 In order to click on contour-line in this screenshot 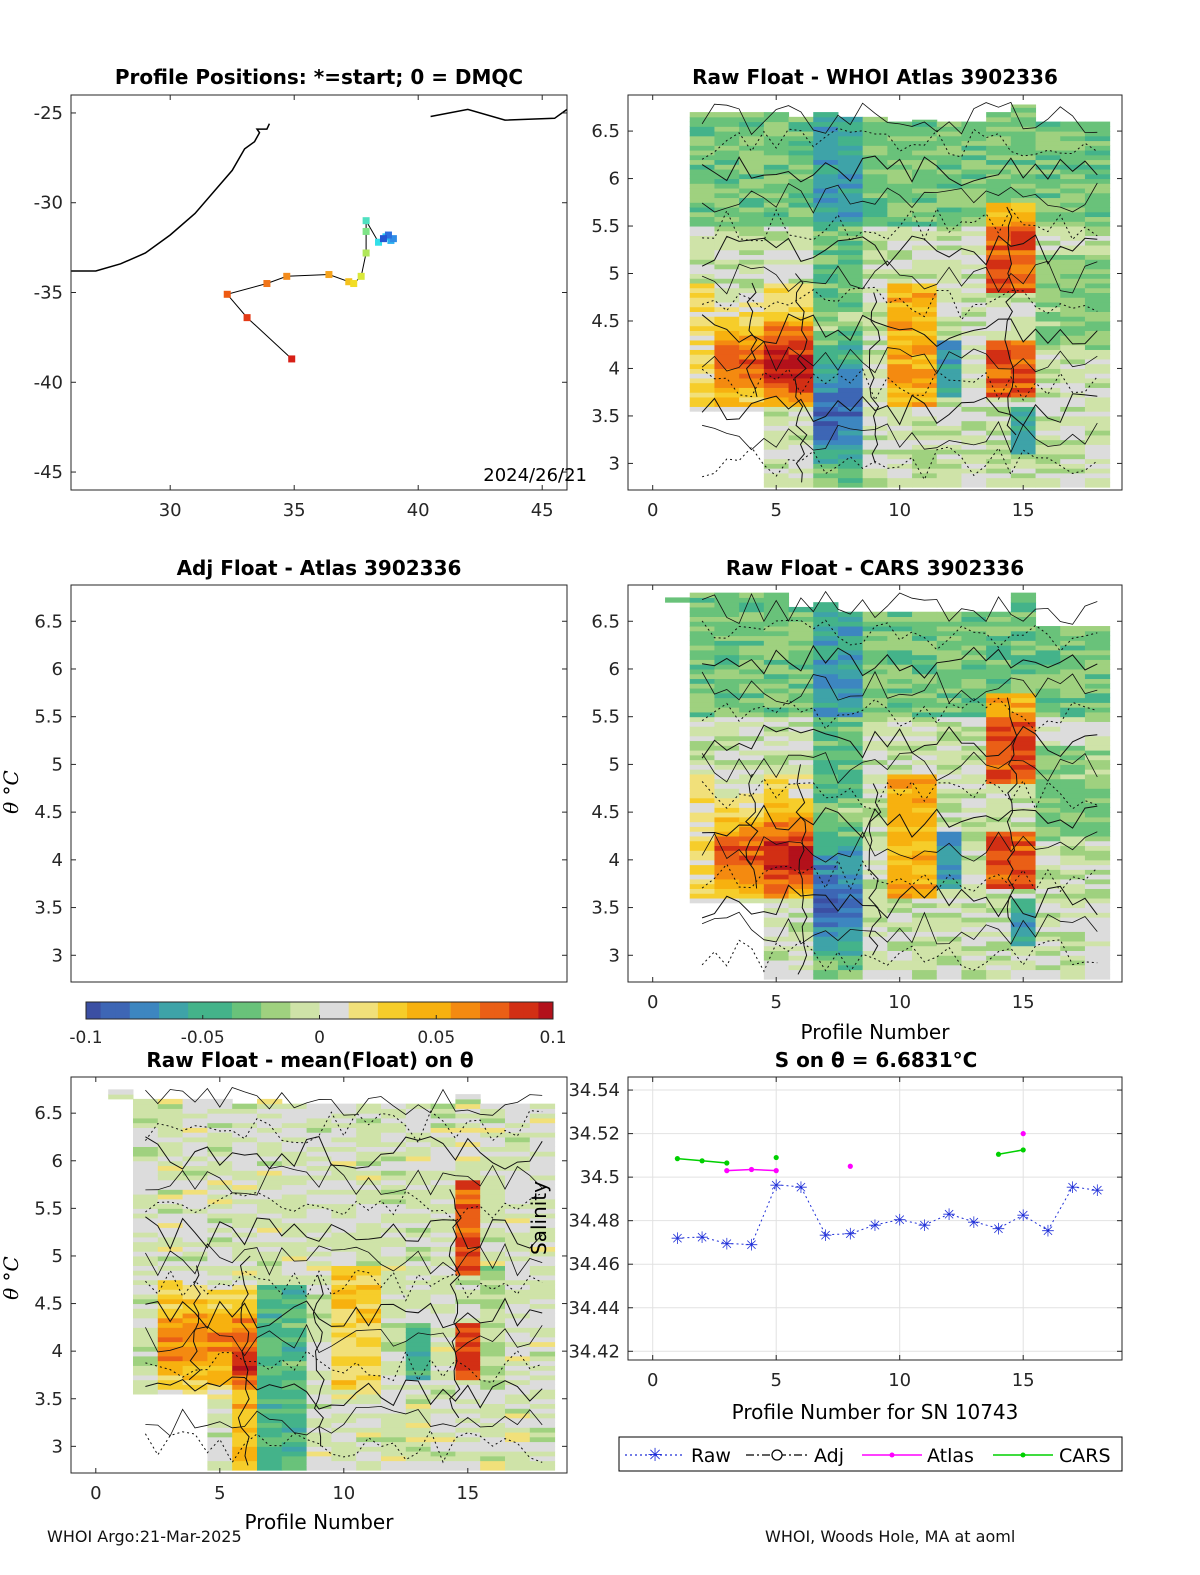, I will do `click(344, 1179)`.